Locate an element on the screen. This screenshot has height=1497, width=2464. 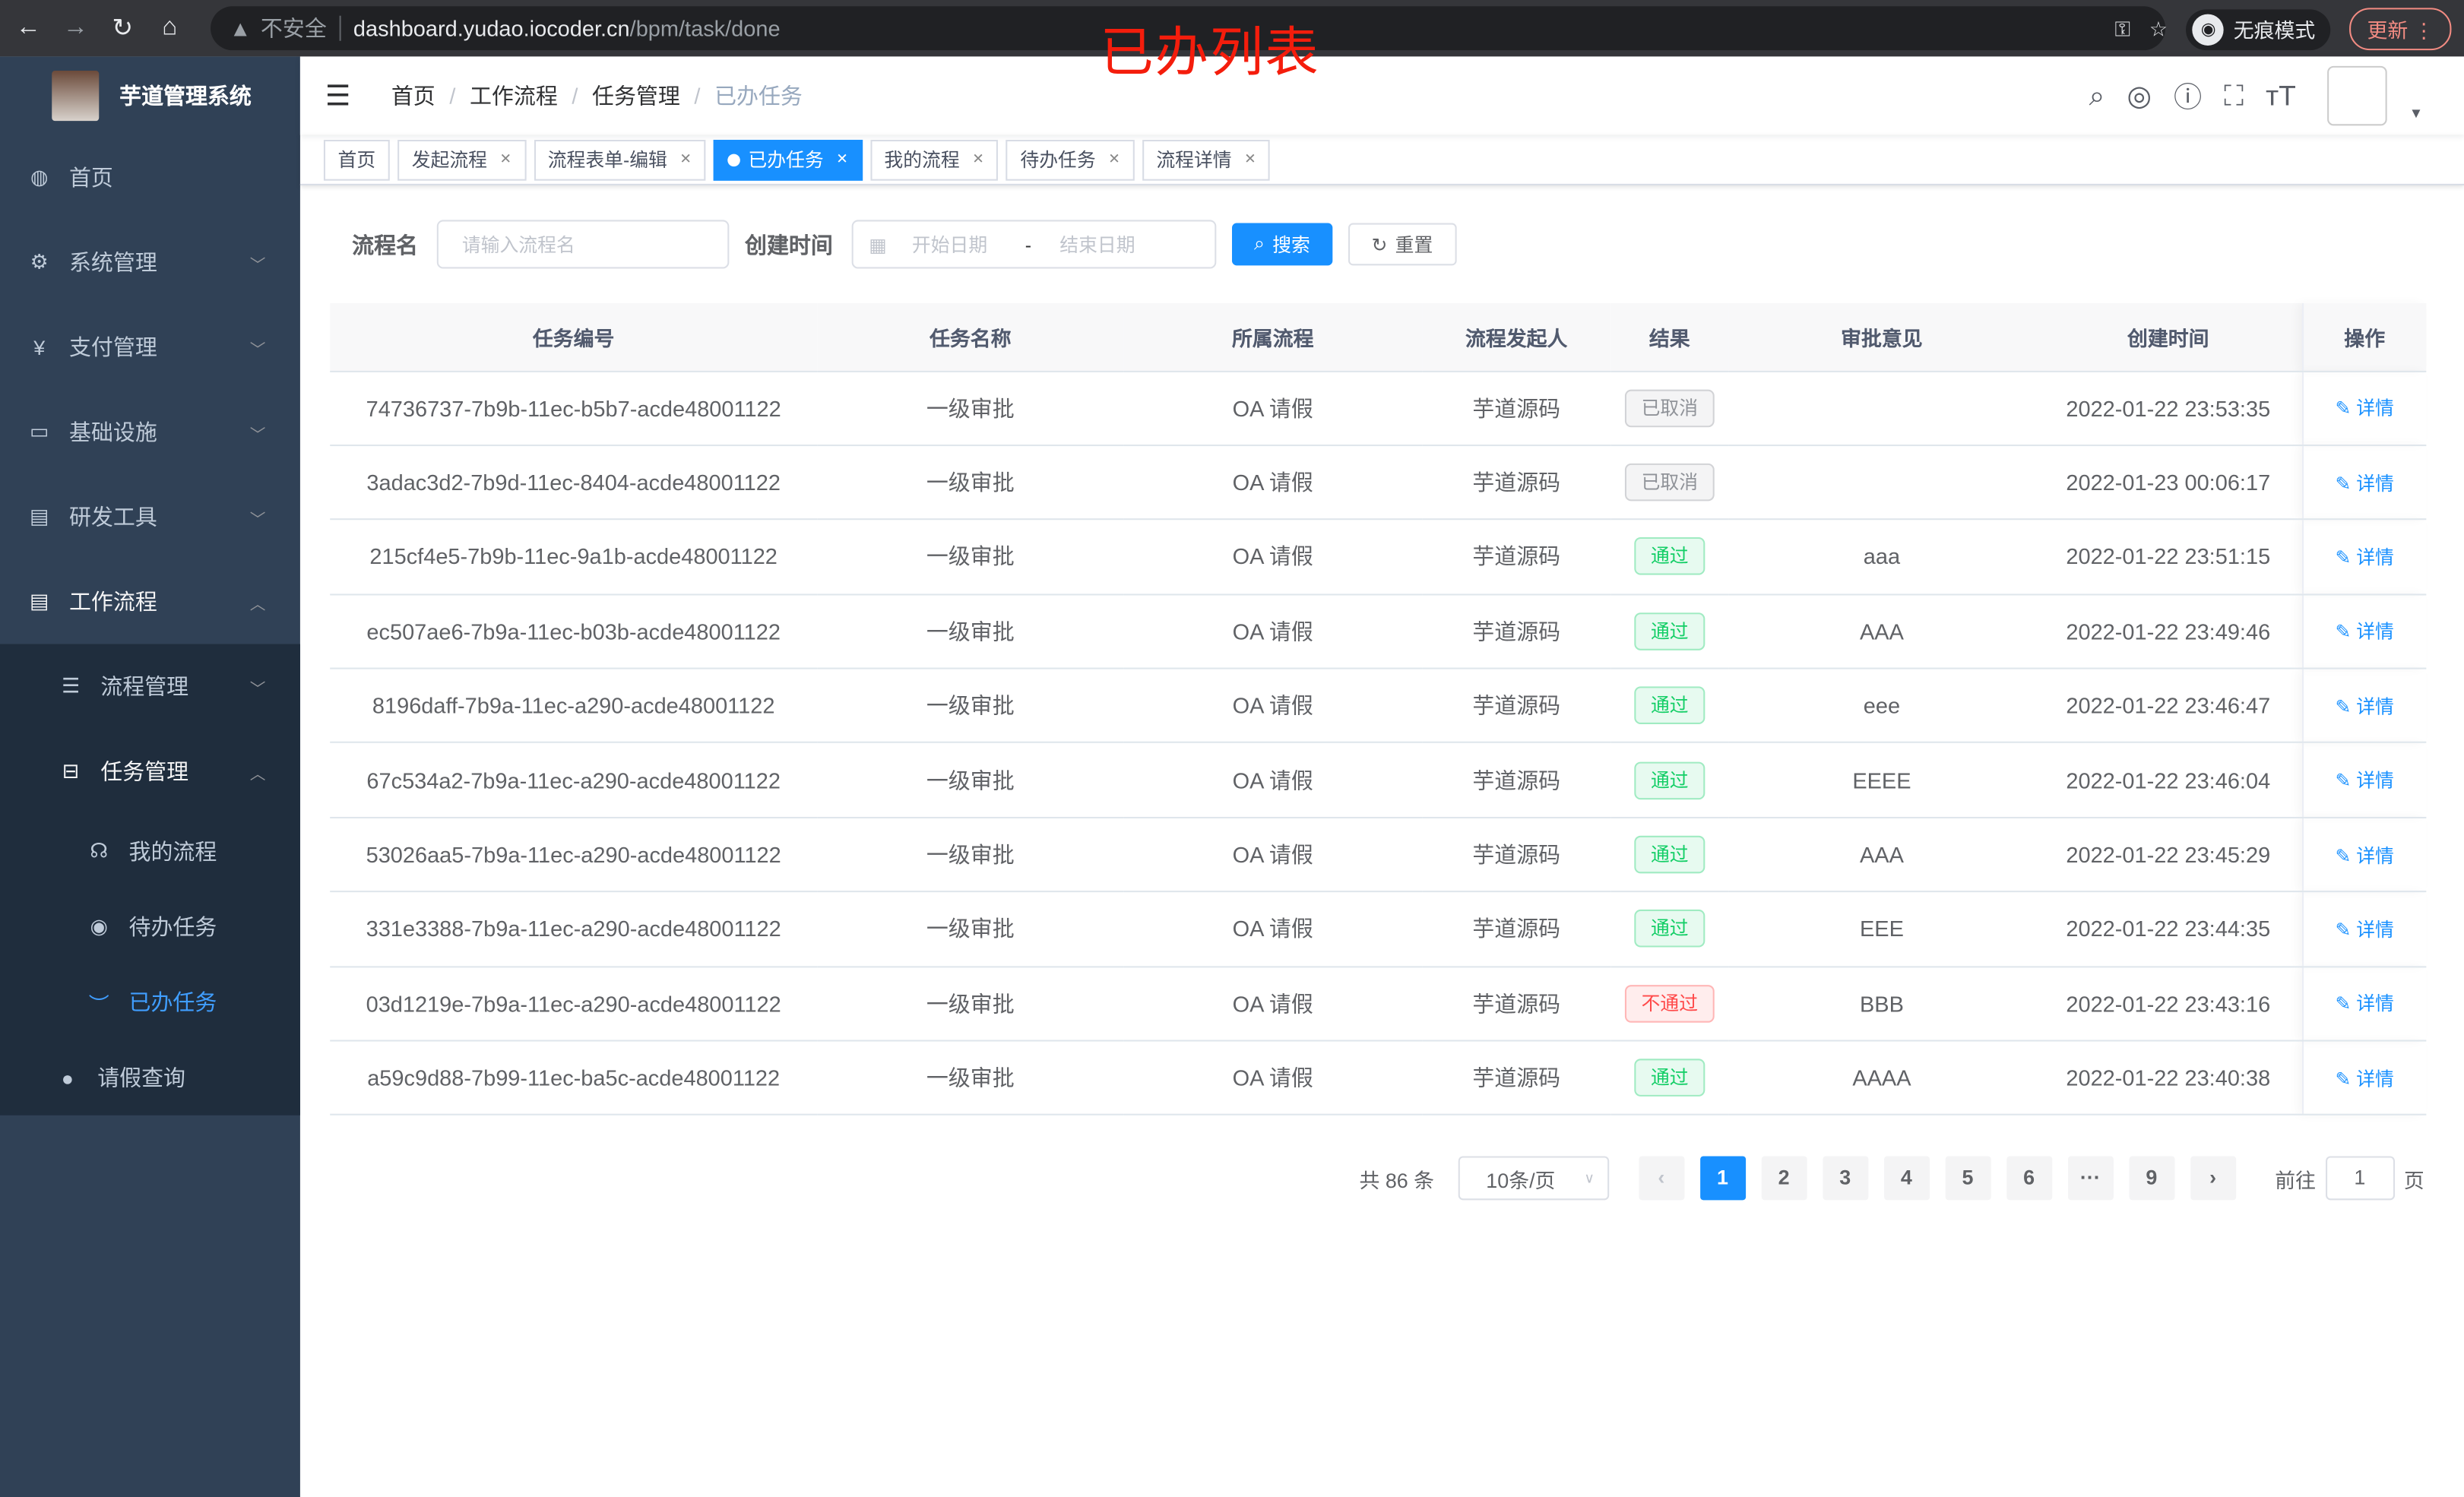
hamburger-icon: ☰ is located at coordinates (338, 95).